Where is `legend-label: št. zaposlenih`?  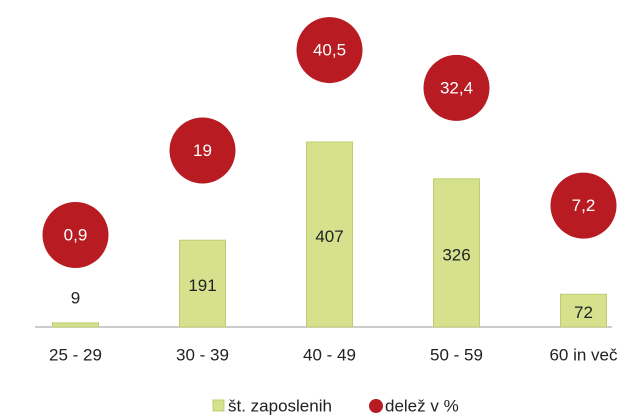 legend-label: št. zaposlenih is located at coordinates (280, 405).